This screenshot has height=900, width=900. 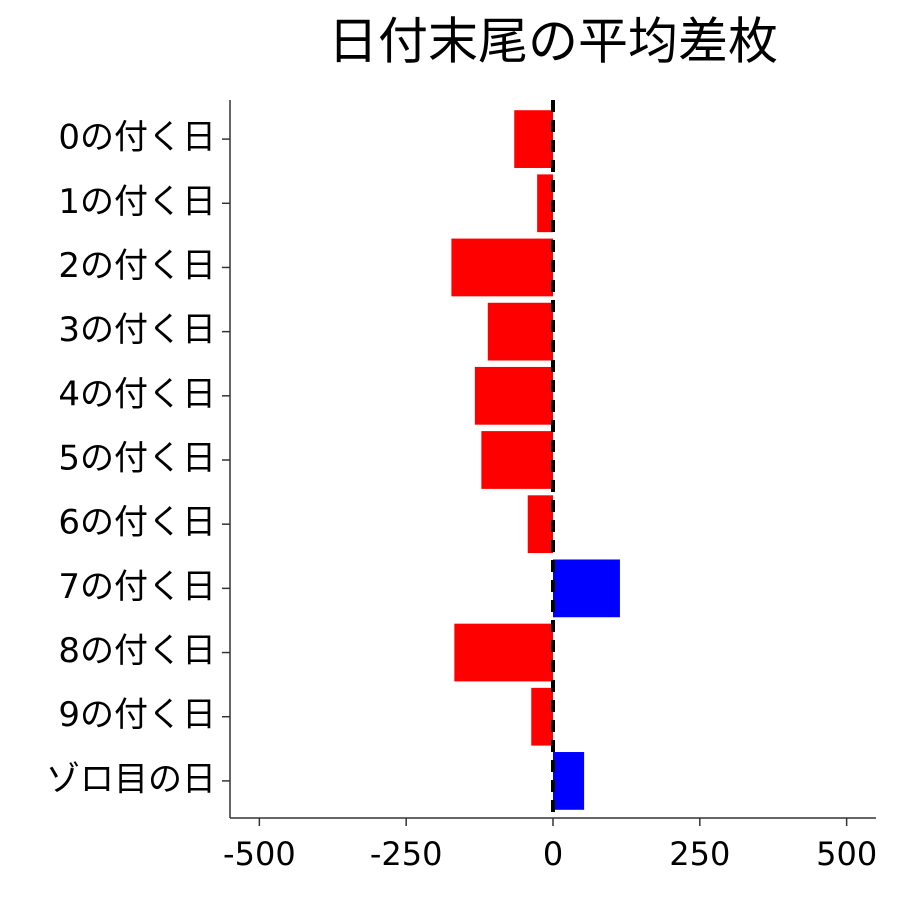 I want to click on y-tick-label: 4の付く日, so click(x=137, y=394).